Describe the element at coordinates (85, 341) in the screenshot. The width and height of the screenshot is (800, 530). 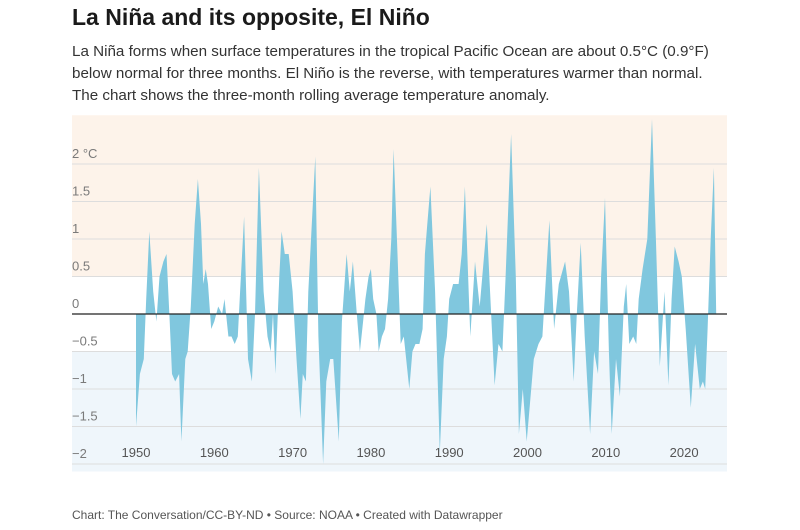
I see `y-tick-label: −0.5` at that location.